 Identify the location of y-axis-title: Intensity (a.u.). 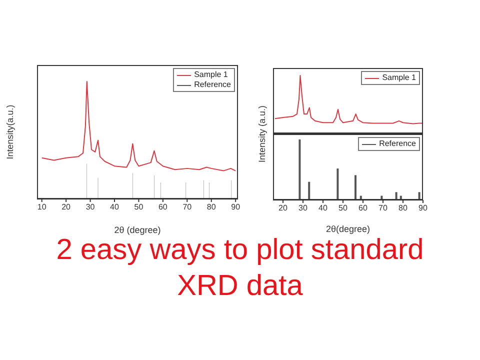
(262, 134).